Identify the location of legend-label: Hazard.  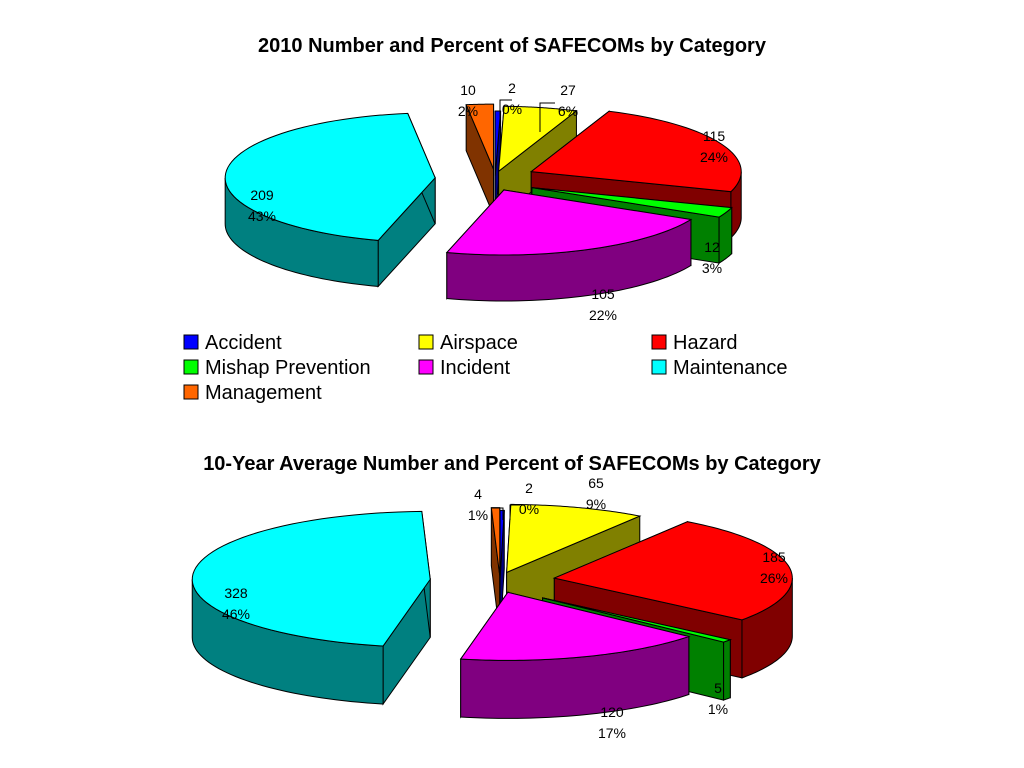
(705, 343).